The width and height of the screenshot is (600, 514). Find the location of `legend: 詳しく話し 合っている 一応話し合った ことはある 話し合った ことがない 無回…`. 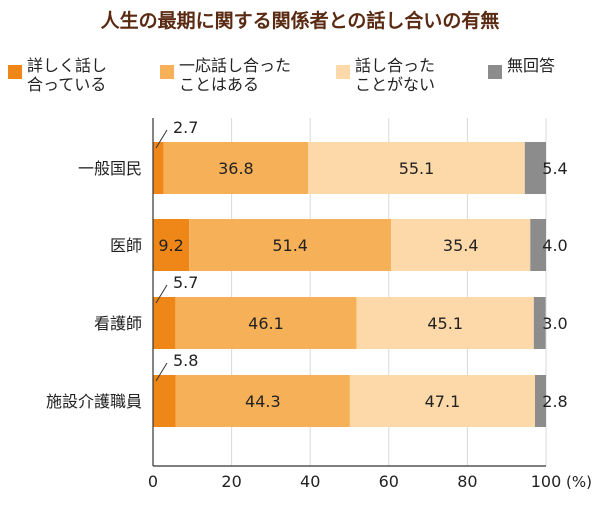

legend: 詳しく話し 合っている 一応話し合った ことはある 話し合った ことがない 無回… is located at coordinates (300, 81).